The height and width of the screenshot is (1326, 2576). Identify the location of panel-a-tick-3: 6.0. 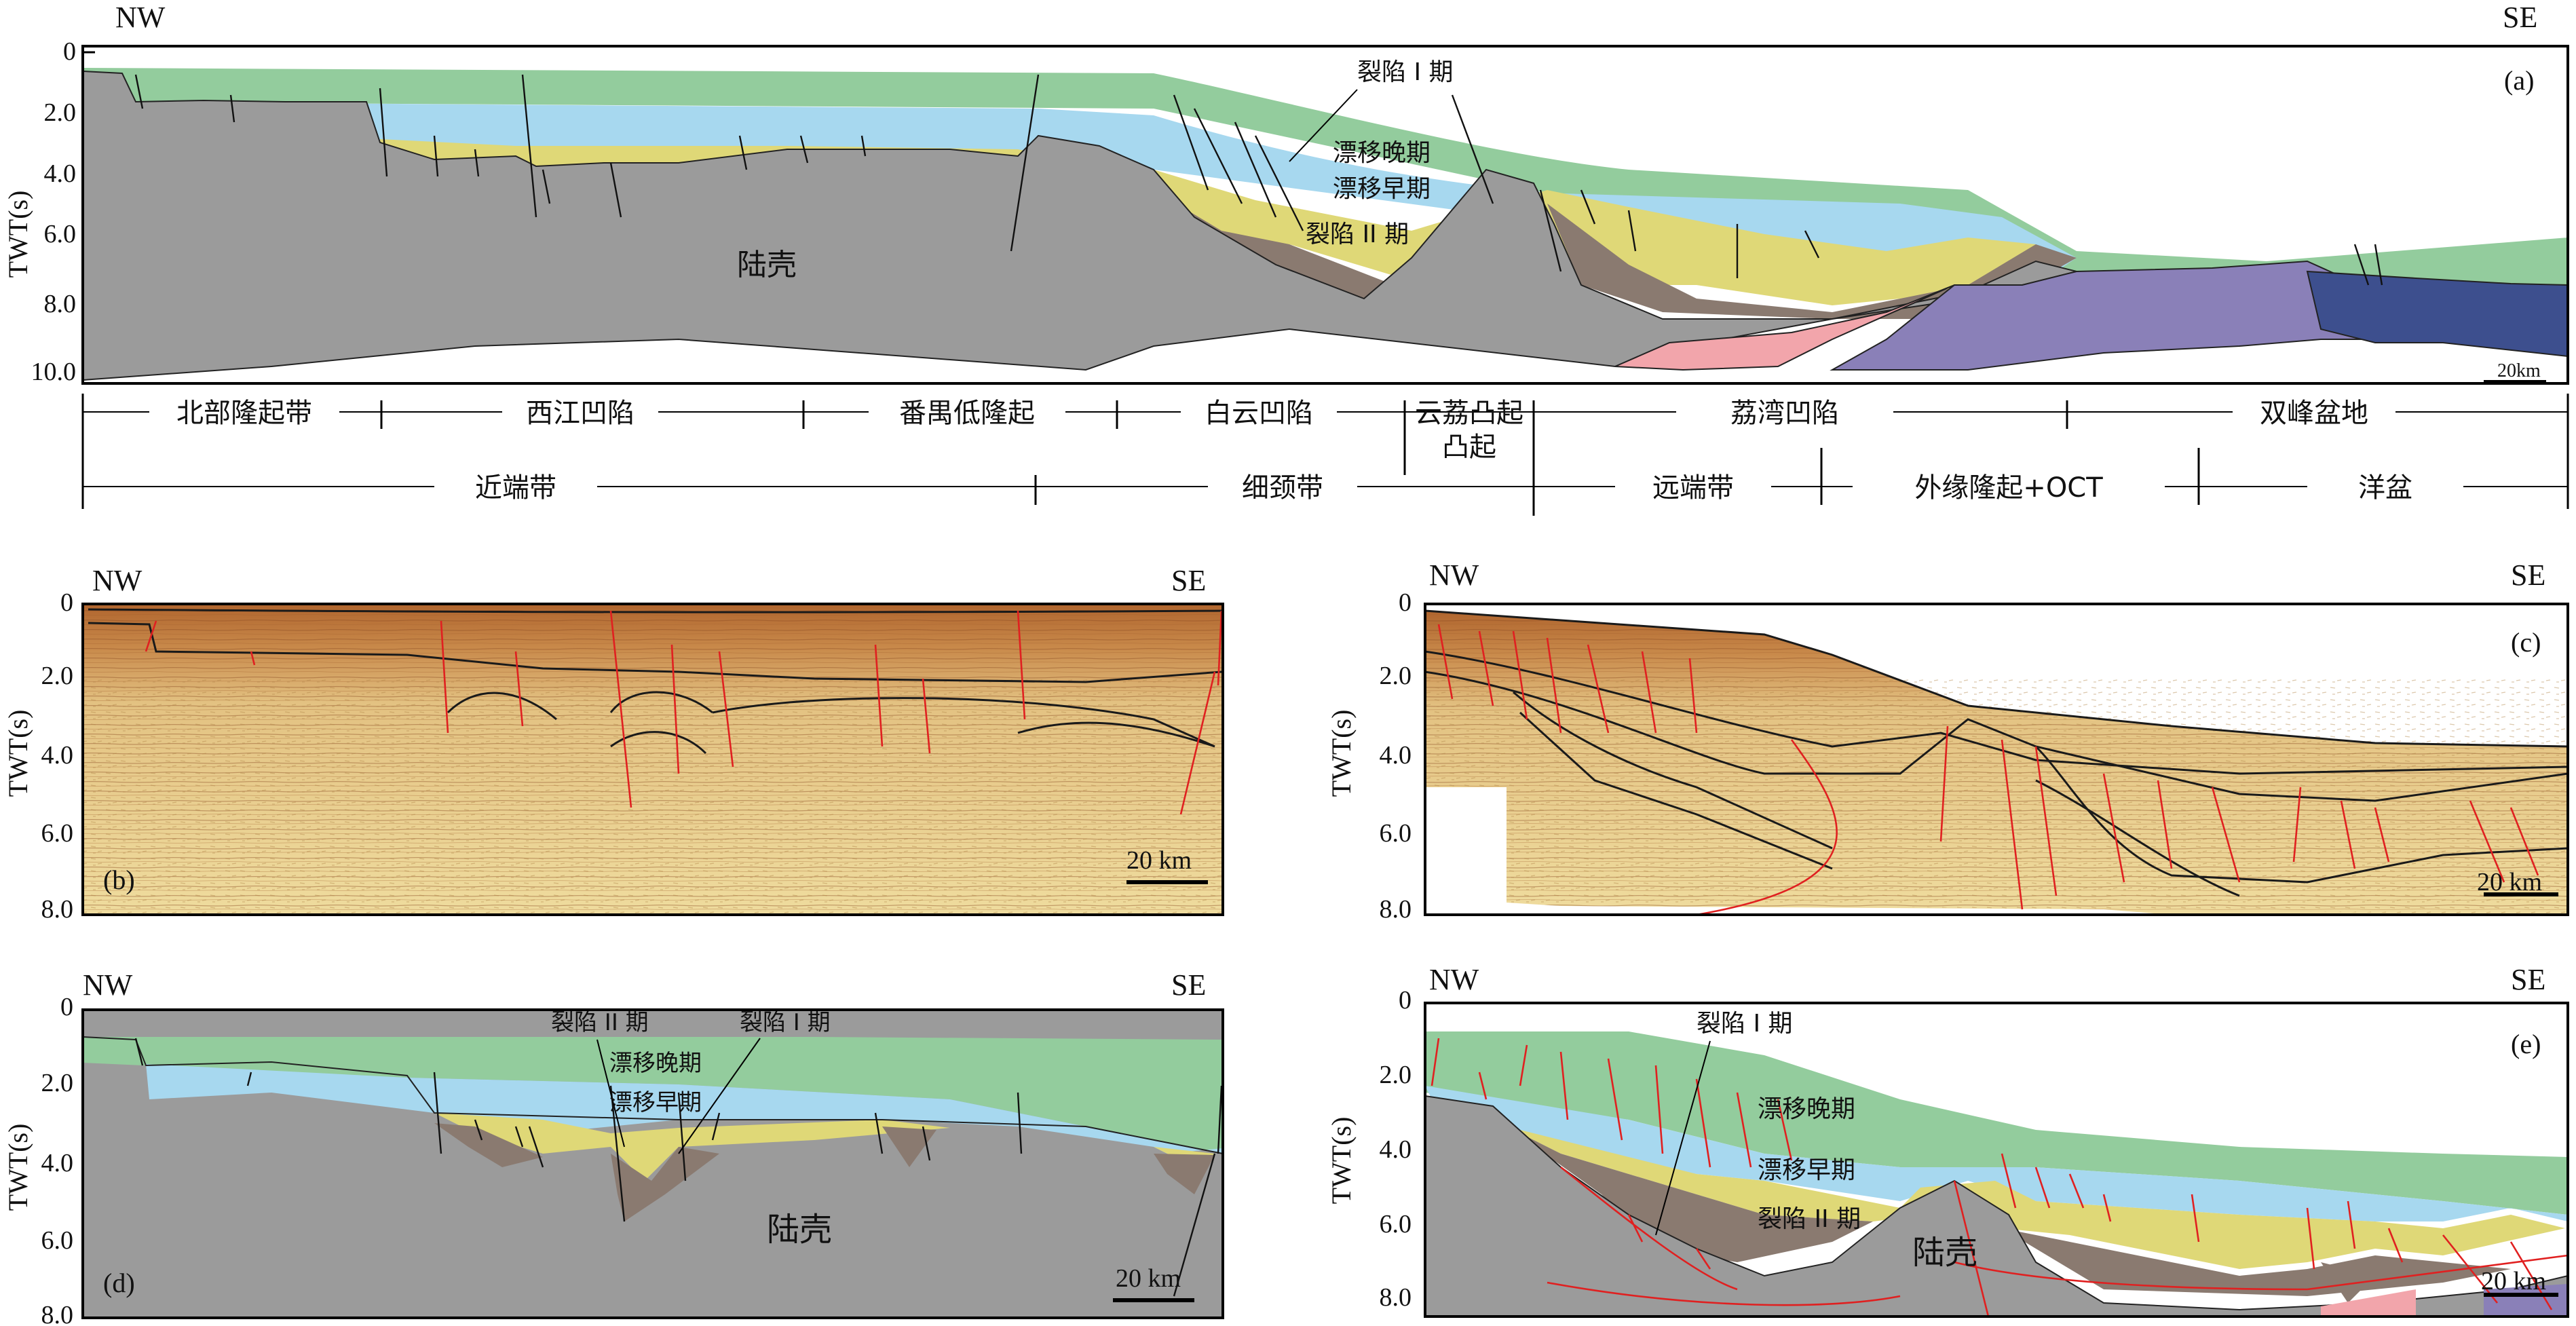
(61, 234).